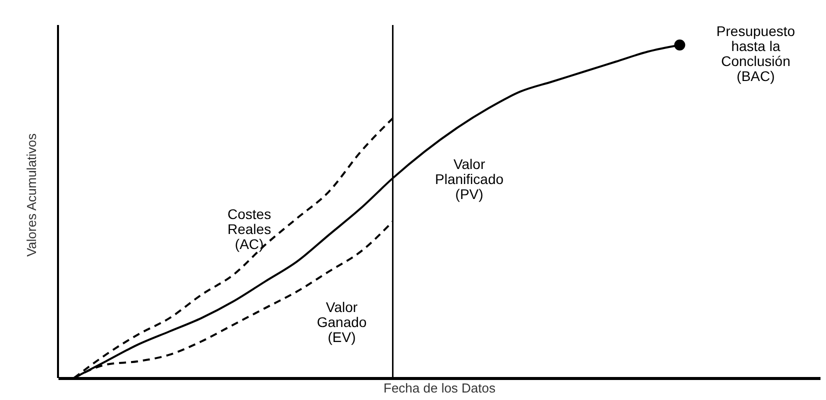 The width and height of the screenshot is (826, 400). Describe the element at coordinates (341, 322) in the screenshot. I see `series-label: Valor Ganado (EV)` at that location.